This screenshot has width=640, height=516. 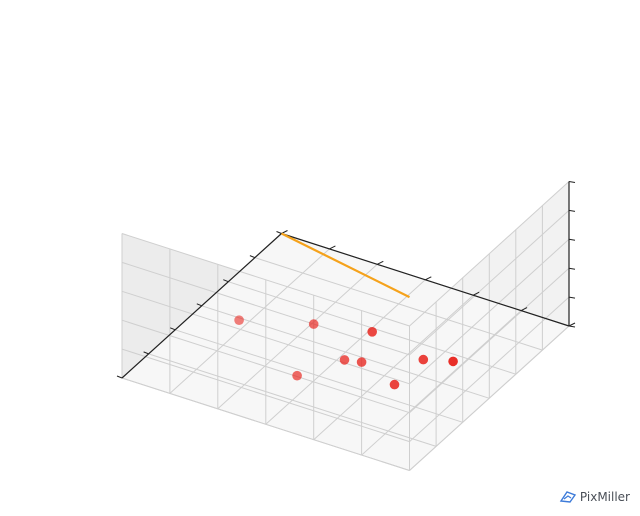 What do you see at coordinates (568, 497) in the screenshot?
I see `pixmiller-logo-icon` at bounding box center [568, 497].